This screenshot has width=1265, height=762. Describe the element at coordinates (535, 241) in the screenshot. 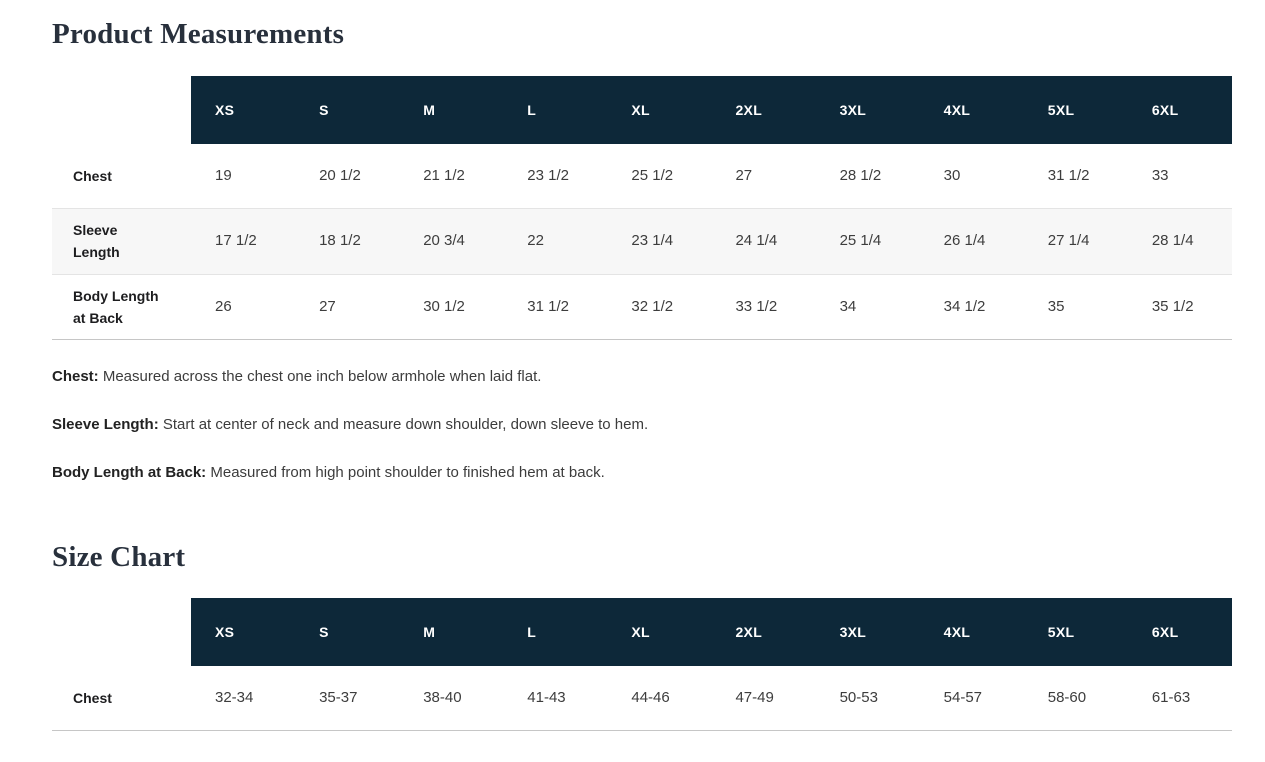

I see `measurement-value: 22` at that location.